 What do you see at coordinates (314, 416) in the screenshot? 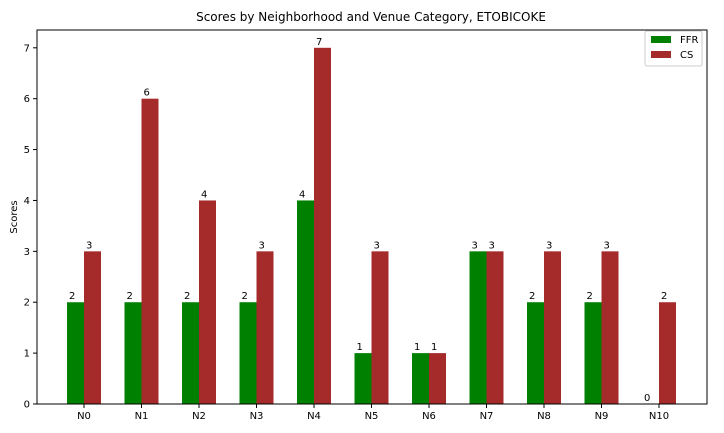
I see `x-tick-label-n4: N4` at bounding box center [314, 416].